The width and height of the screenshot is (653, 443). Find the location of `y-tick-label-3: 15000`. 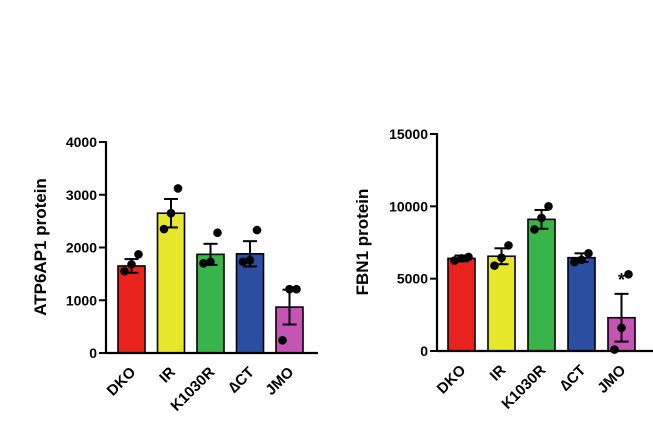

y-tick-label-3: 15000 is located at coordinates (408, 134).